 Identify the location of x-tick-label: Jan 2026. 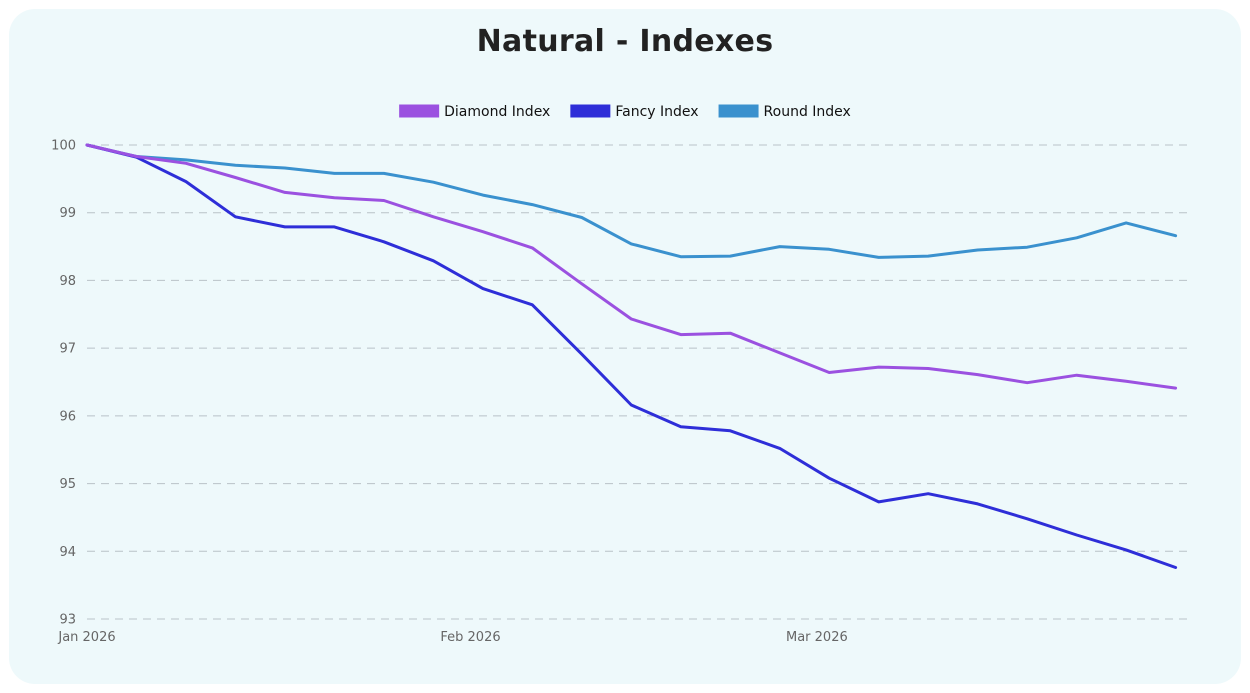
(86, 637).